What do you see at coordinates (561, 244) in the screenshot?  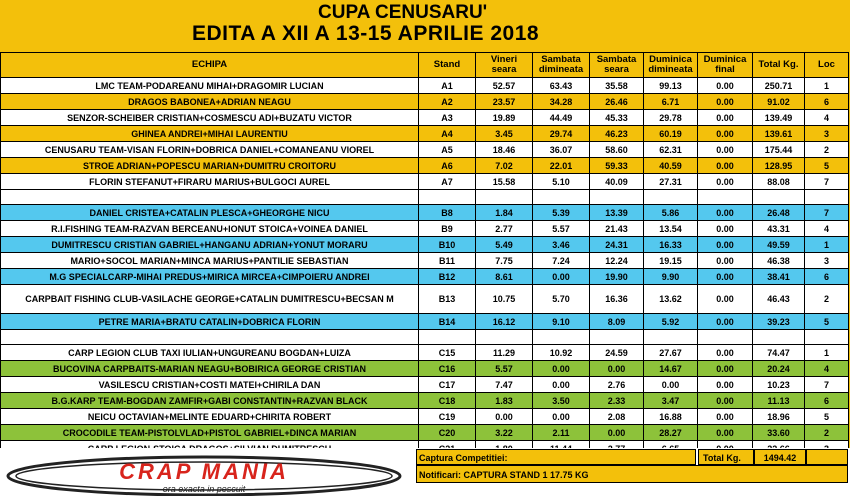 I see `sambata-dim-cell: 3.46` at bounding box center [561, 244].